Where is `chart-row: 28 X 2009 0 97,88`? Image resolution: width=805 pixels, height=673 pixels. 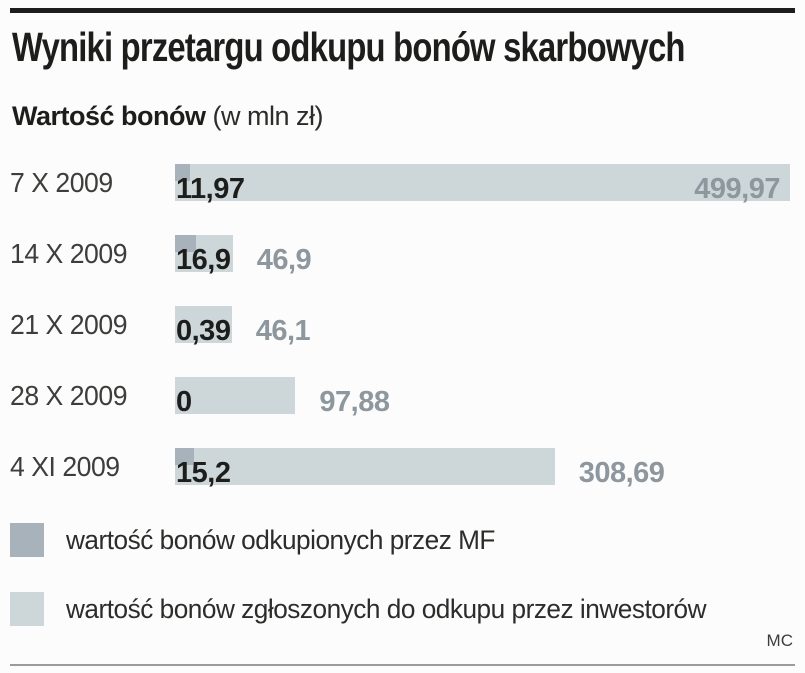 chart-row: 28 X 2009 0 97,88 is located at coordinates (402, 397).